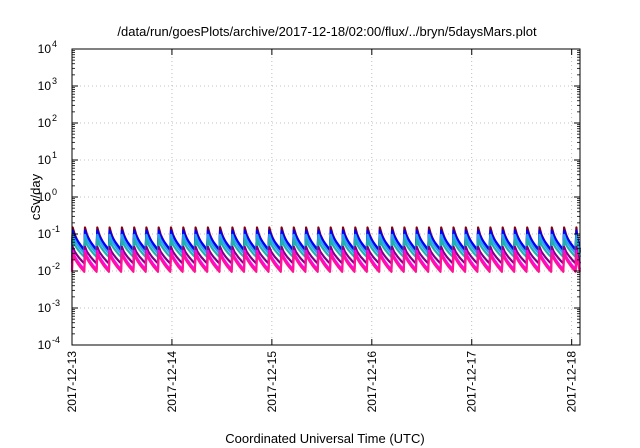 The height and width of the screenshot is (448, 640). Describe the element at coordinates (54, 155) in the screenshot. I see `y-tick-exponent: 1` at that location.